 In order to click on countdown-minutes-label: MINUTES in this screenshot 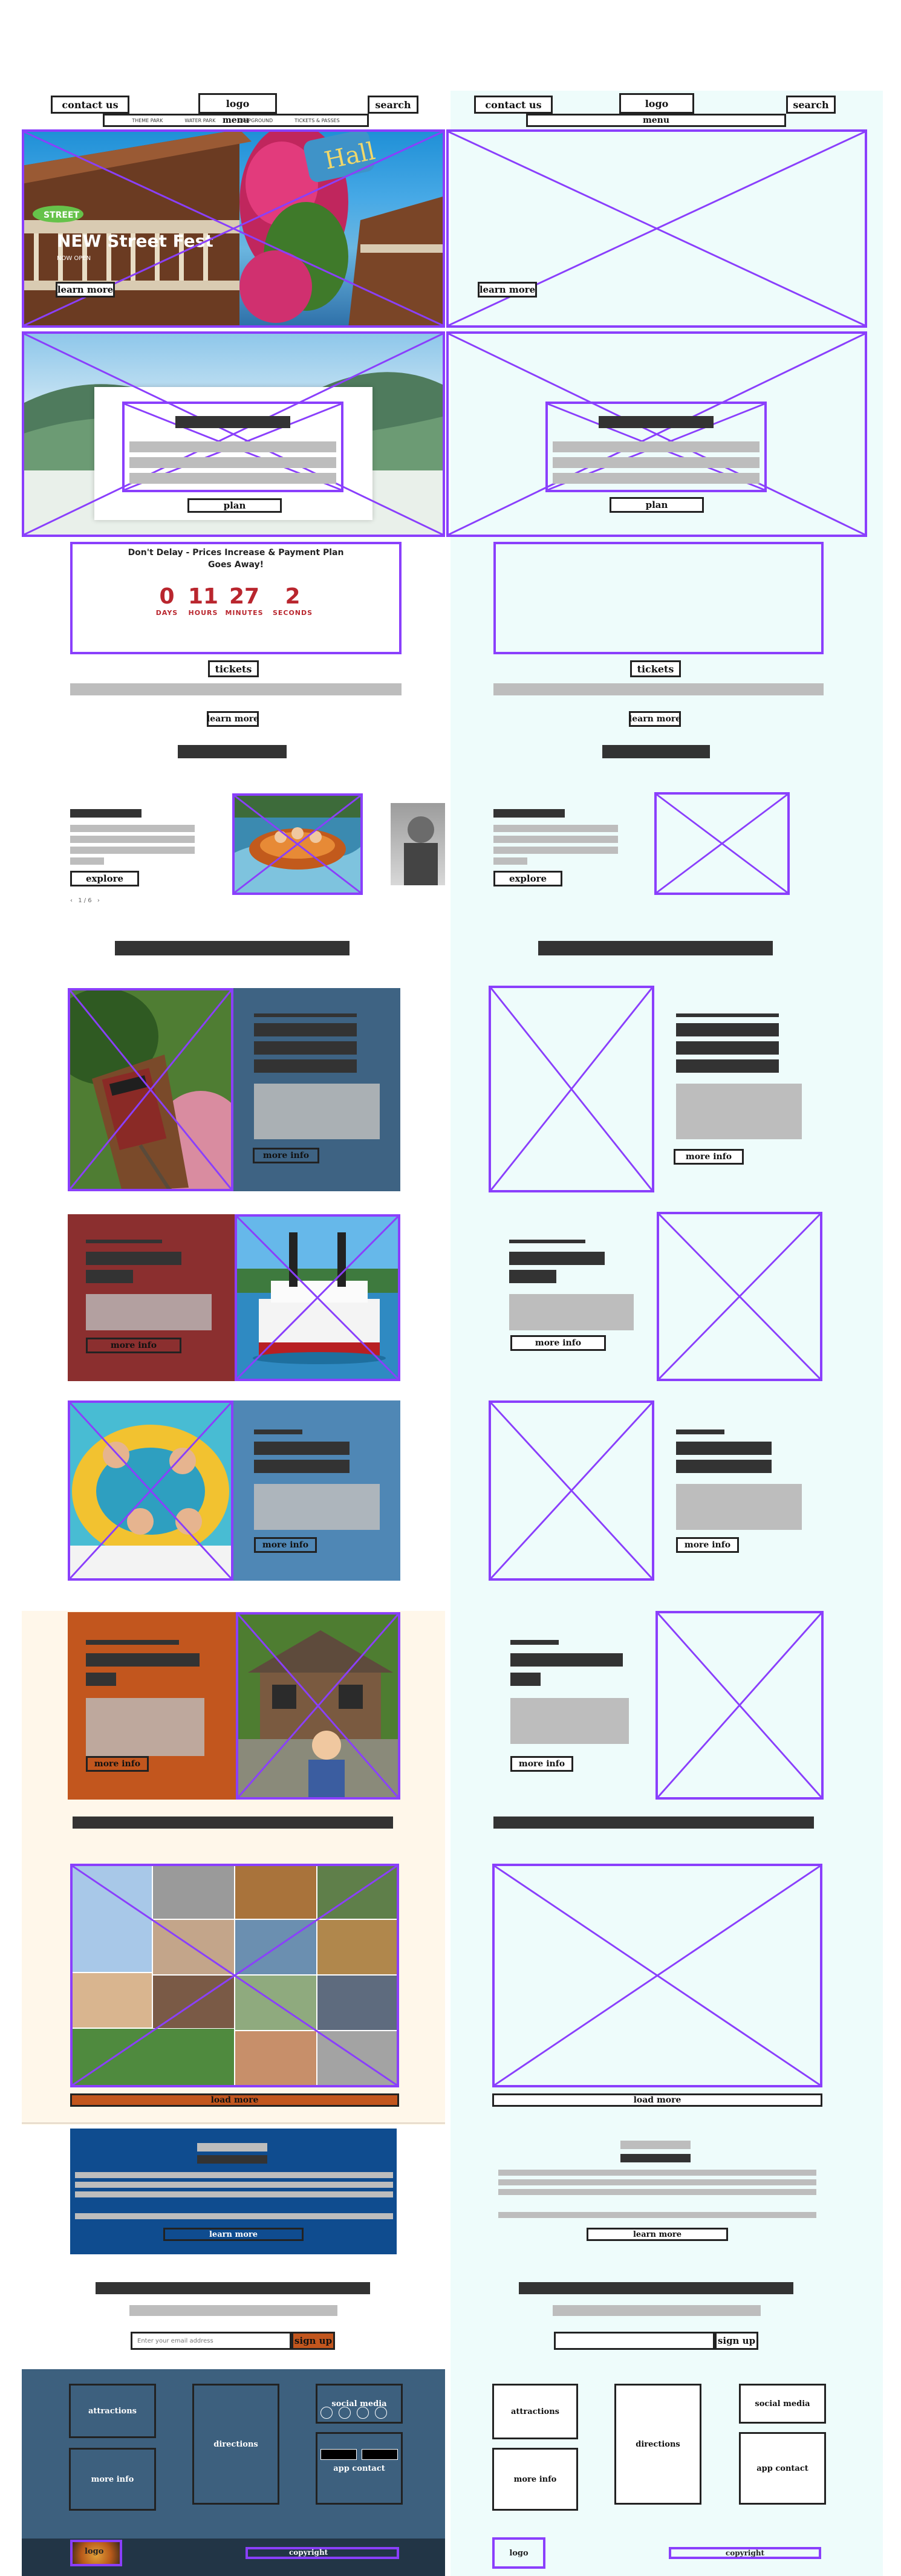, I will do `click(244, 613)`.